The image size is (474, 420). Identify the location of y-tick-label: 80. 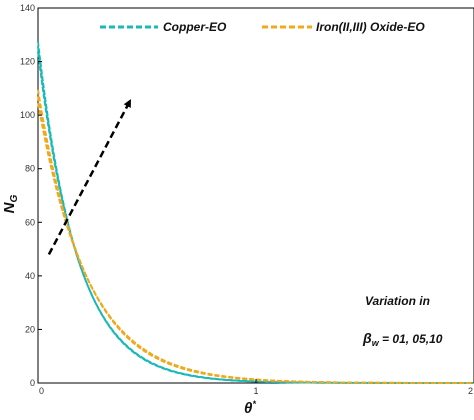
(30, 169).